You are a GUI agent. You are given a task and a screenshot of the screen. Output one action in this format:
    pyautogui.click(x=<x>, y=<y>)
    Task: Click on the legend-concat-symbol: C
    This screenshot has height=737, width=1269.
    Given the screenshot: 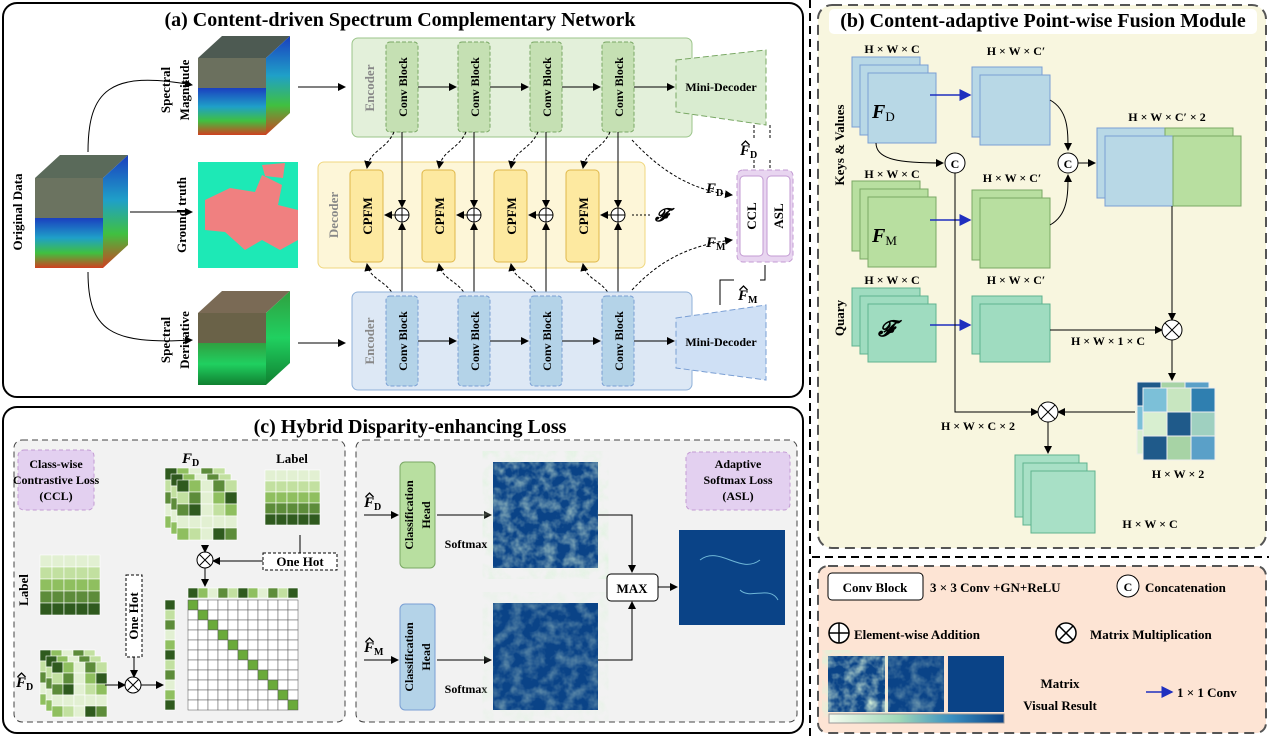 What is the action you would take?
    pyautogui.click(x=1128, y=587)
    